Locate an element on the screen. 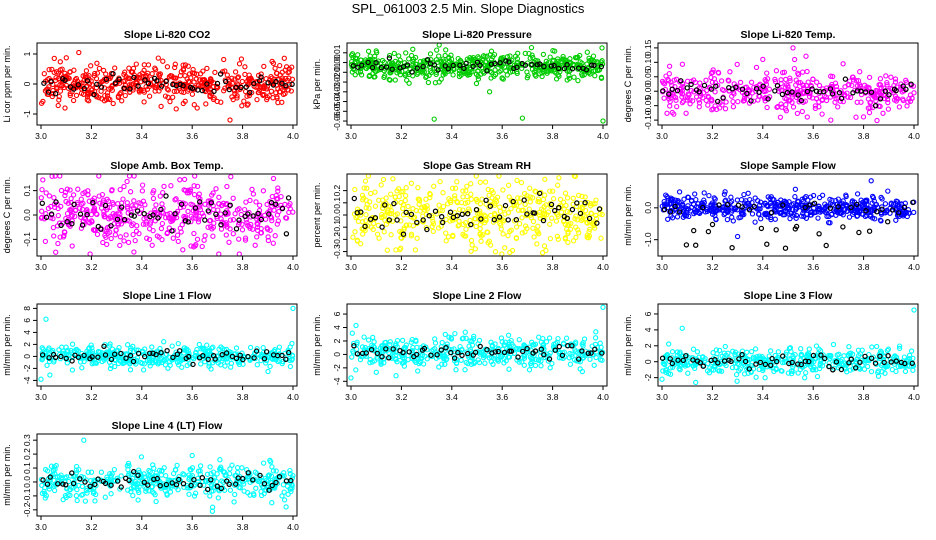  y-tick-label: 2 is located at coordinates (648, 345).